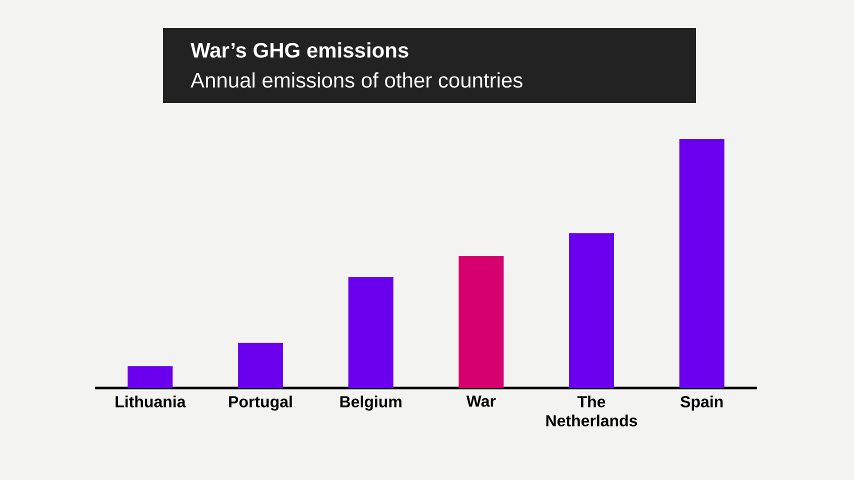 This screenshot has width=854, height=480. Describe the element at coordinates (260, 403) in the screenshot. I see `x-tick-label: Portugal` at that location.